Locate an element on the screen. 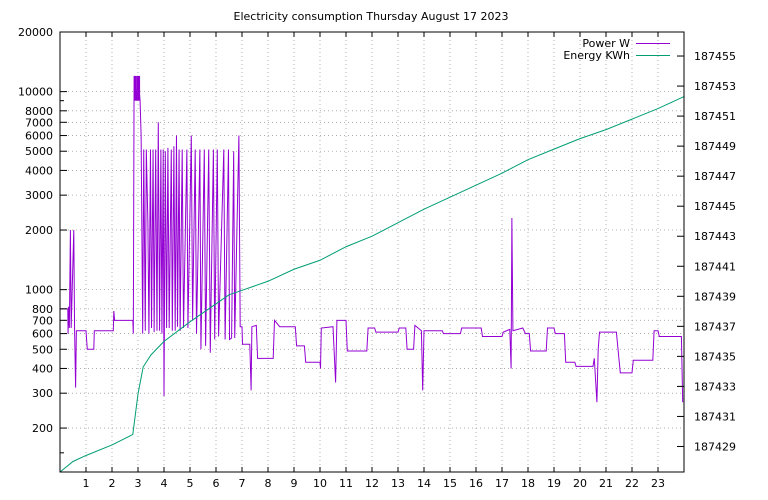 The image size is (768, 500). y-left-tick-label: 7000 is located at coordinates (39, 122).